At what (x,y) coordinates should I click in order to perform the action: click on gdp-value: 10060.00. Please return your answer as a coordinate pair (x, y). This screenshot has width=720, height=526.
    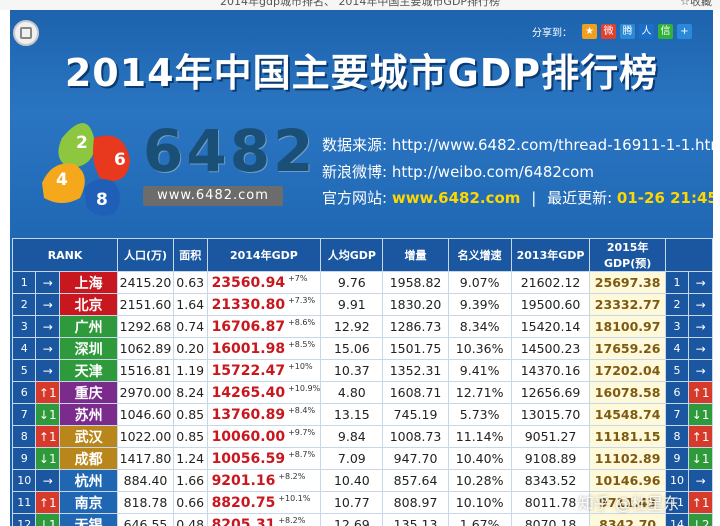
    Looking at the image, I should click on (248, 437).